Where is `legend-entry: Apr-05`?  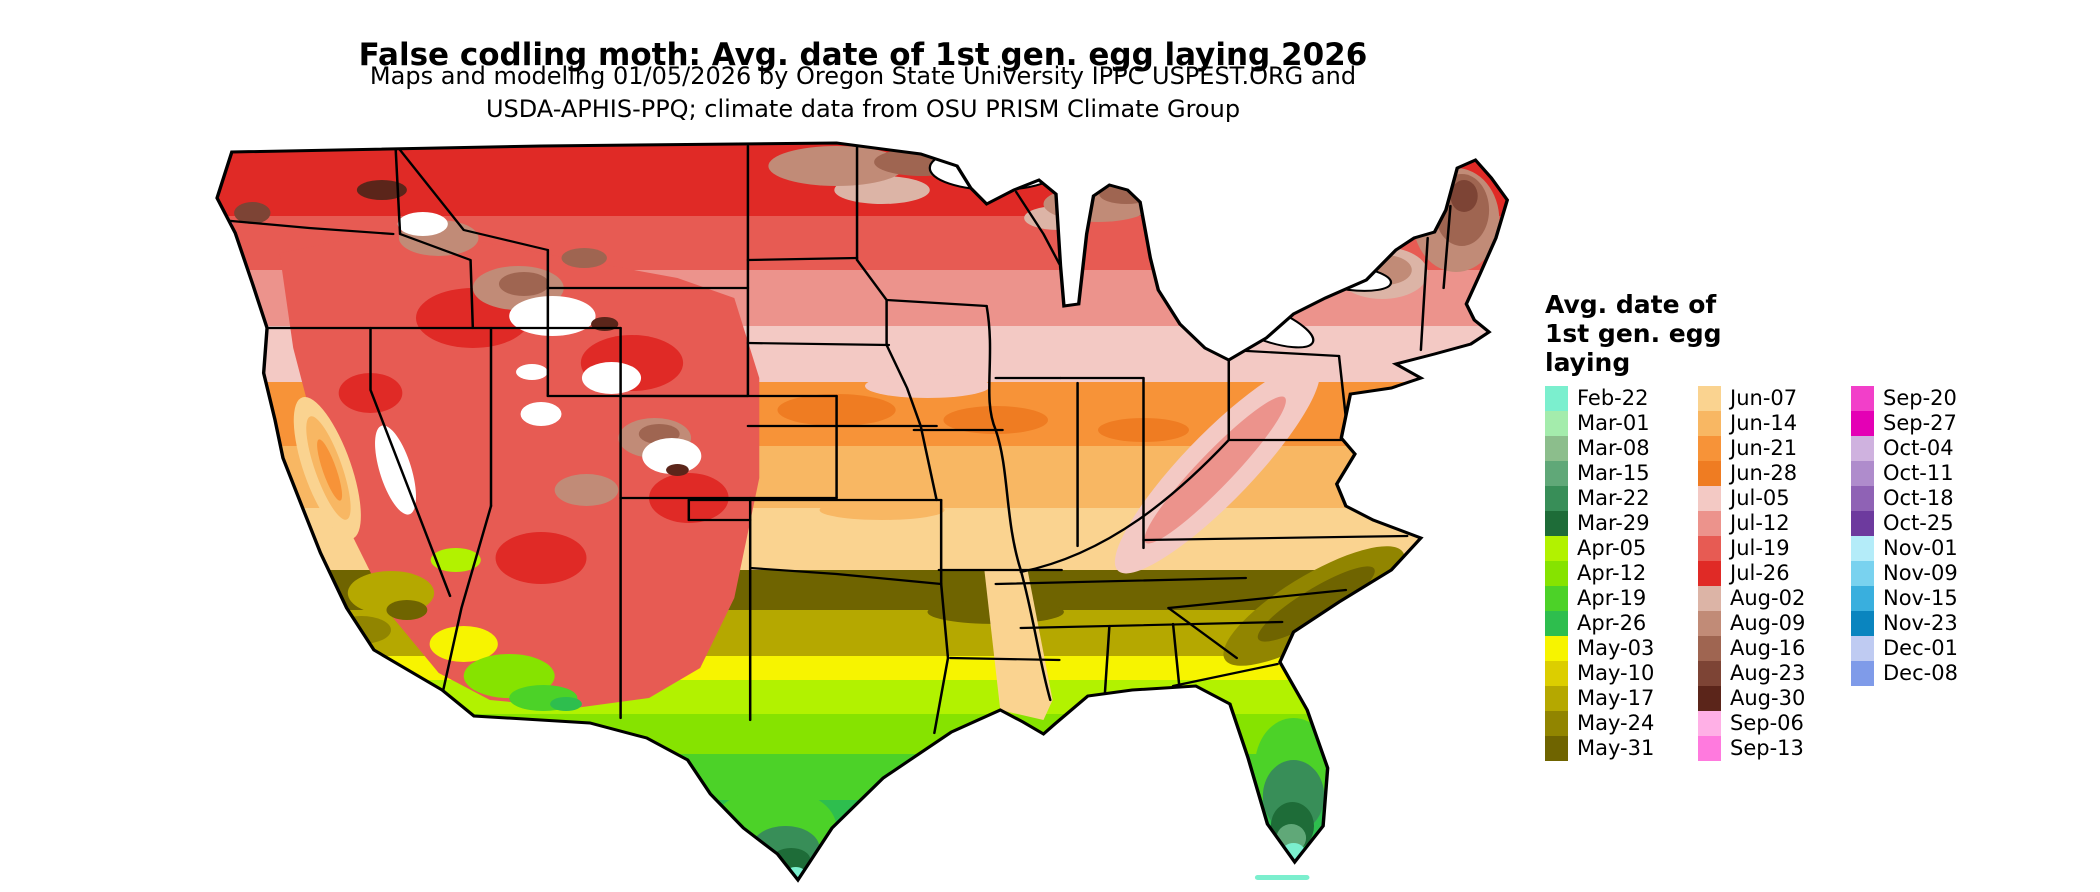 legend-entry: Apr-05 is located at coordinates (1621, 548).